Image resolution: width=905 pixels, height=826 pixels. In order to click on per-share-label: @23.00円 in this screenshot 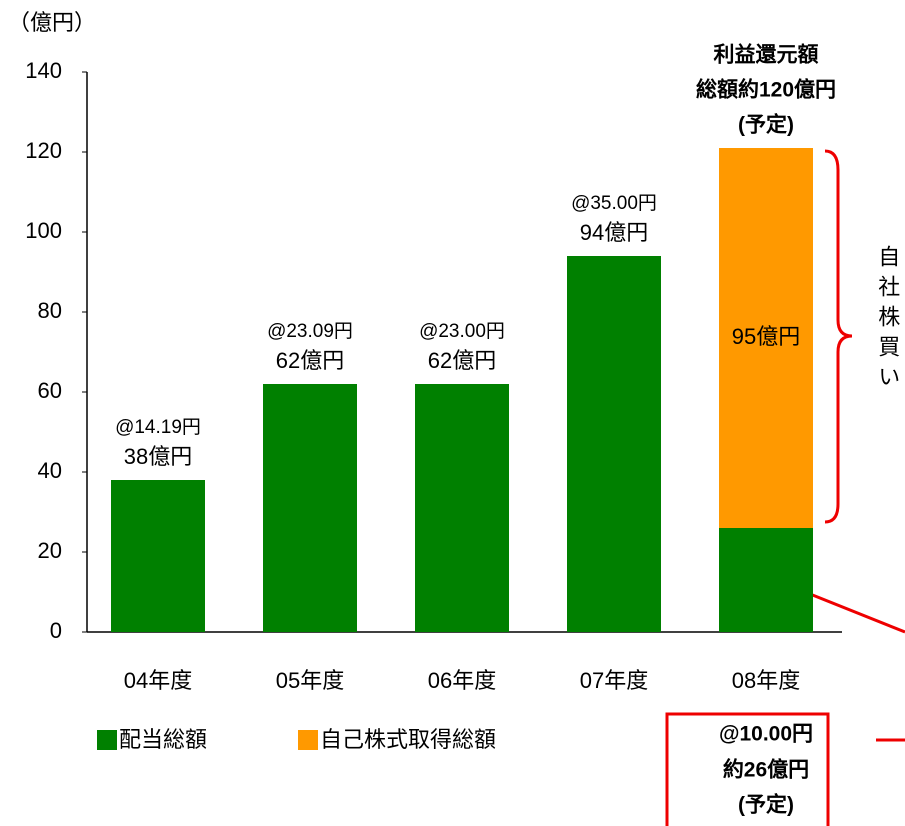, I will do `click(462, 331)`.